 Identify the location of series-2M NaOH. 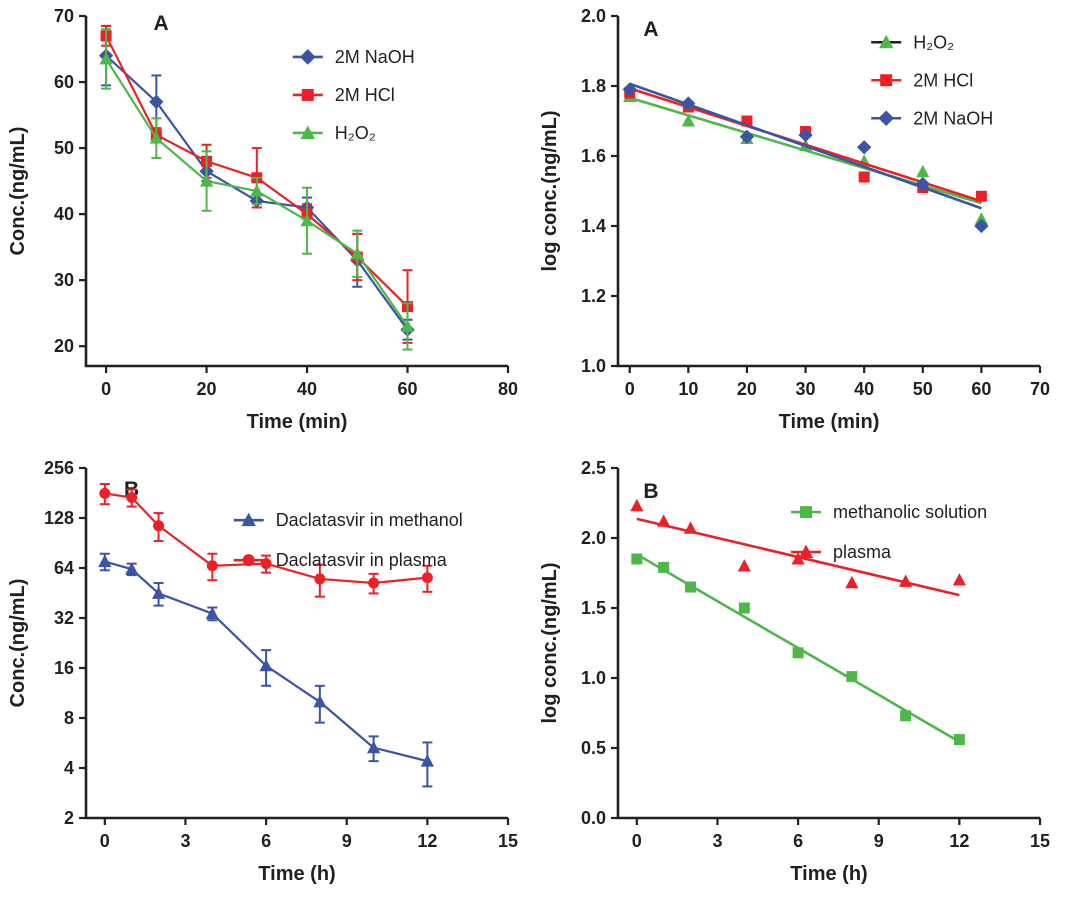
(805, 158).